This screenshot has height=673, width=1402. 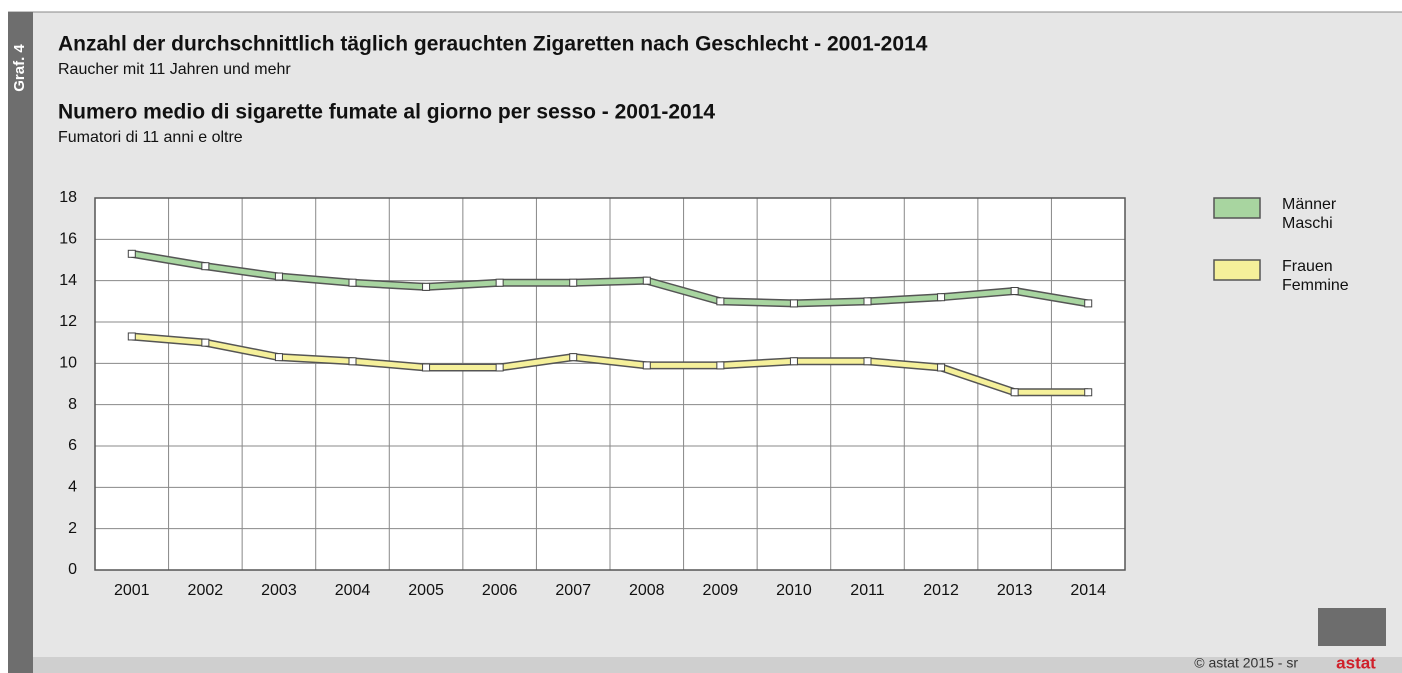 What do you see at coordinates (717, 665) in the screenshot?
I see `footer-bar` at bounding box center [717, 665].